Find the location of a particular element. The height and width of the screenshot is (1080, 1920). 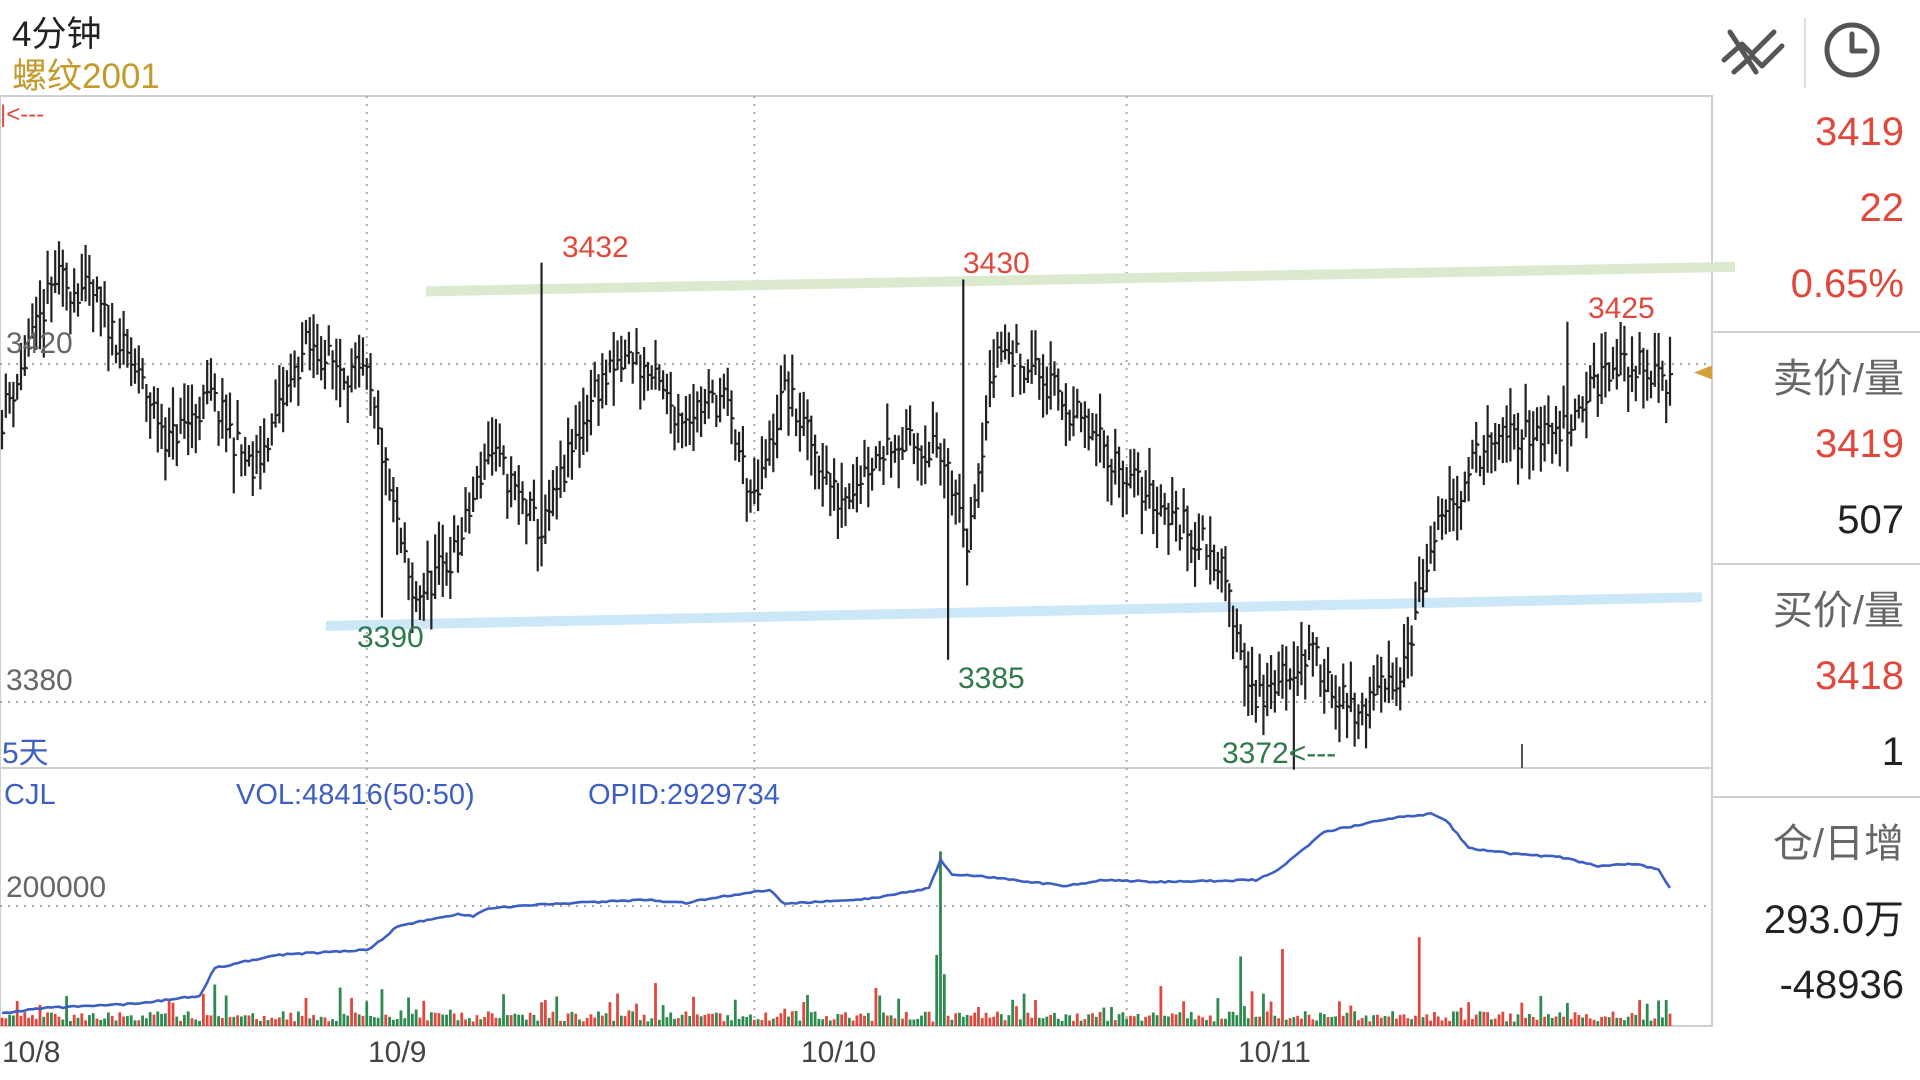

period-label: 4分钟 is located at coordinates (57, 34).